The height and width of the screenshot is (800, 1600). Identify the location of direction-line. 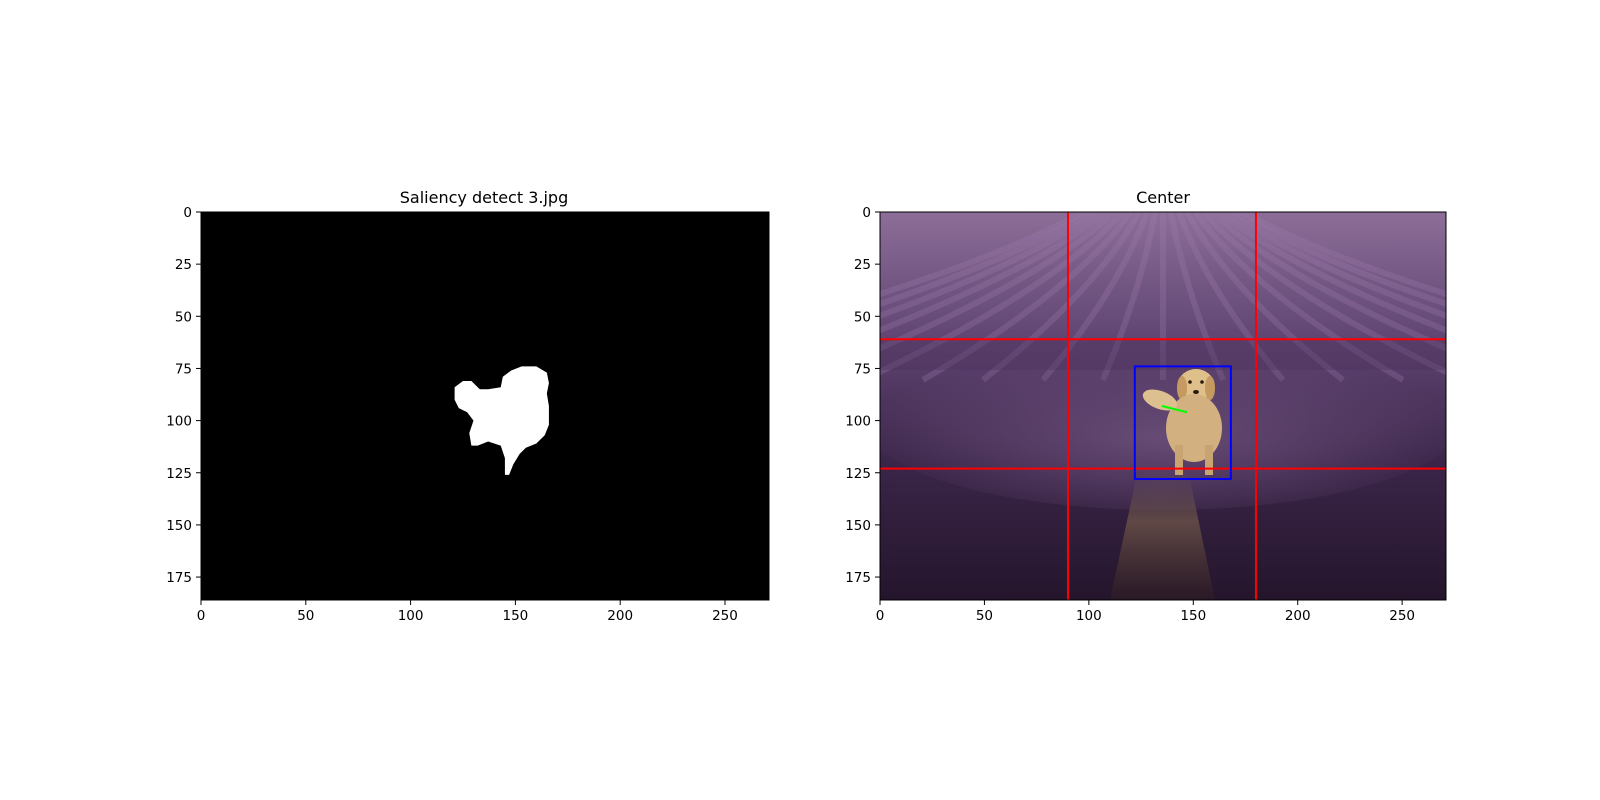
(1174, 409).